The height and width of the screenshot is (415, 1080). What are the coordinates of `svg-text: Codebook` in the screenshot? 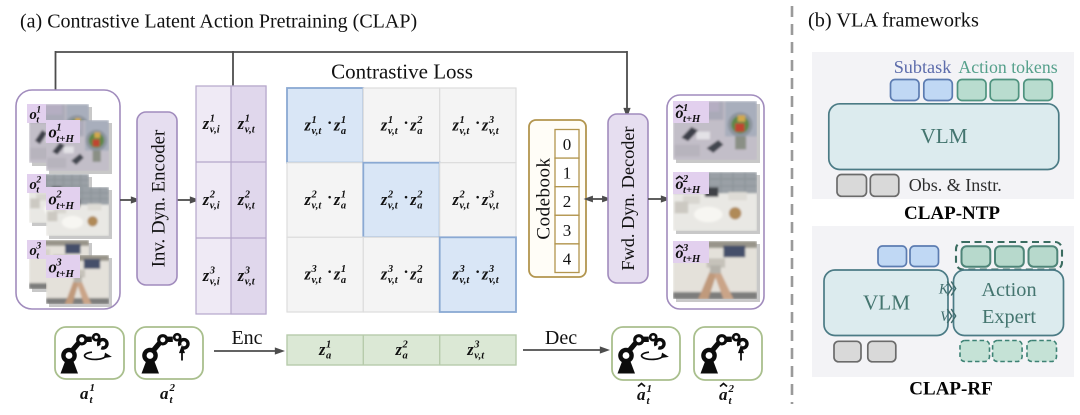 It's located at (544, 198).